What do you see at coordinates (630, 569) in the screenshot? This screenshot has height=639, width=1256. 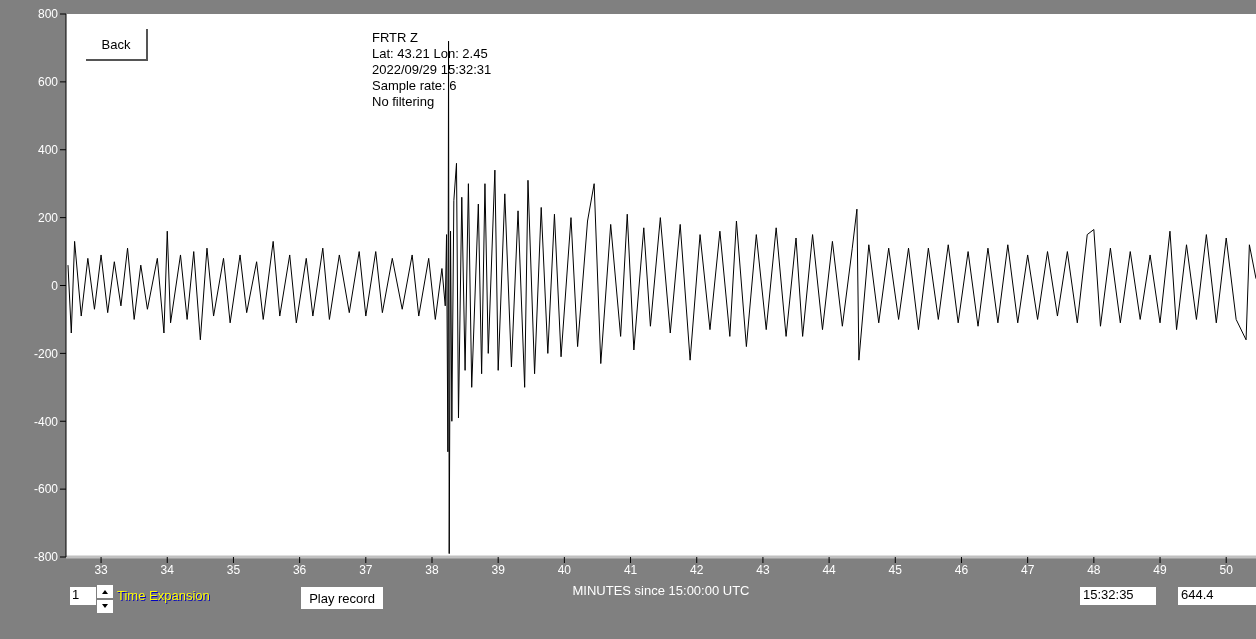 I see `x-tick-label: 41` at bounding box center [630, 569].